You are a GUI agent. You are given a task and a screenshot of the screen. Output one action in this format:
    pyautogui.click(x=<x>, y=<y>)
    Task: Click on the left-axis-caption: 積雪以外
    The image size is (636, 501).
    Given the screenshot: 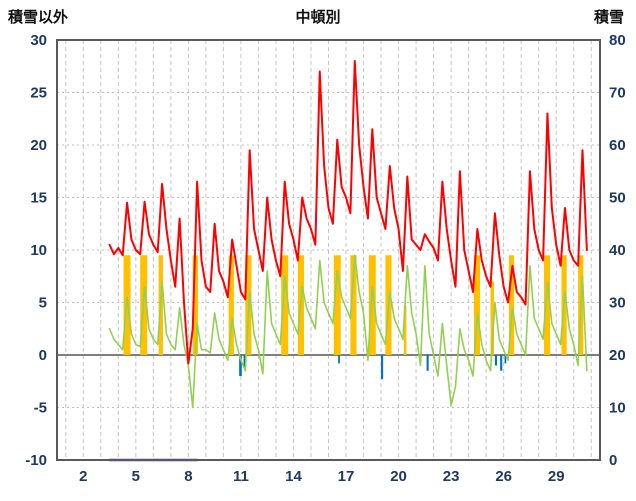 What is the action you would take?
    pyautogui.click(x=38, y=17)
    